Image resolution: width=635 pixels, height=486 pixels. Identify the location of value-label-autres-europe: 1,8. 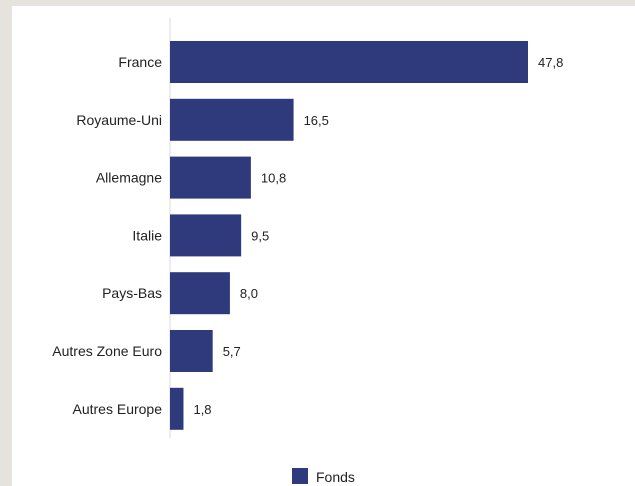
(202, 409).